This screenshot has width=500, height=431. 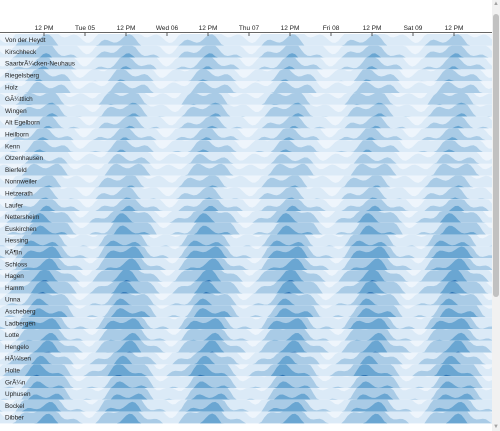 What do you see at coordinates (21, 182) in the screenshot?
I see `row-label: Nonnweiler` at bounding box center [21, 182].